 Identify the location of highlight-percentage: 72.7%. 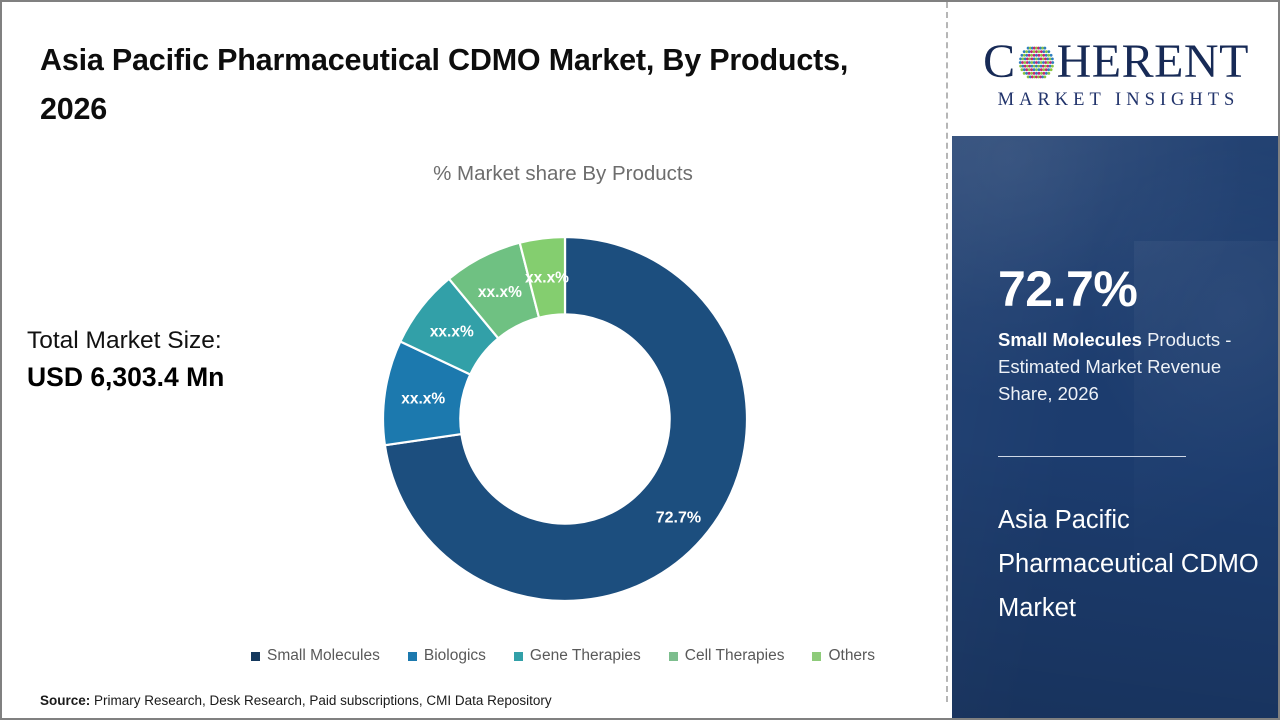
(1068, 289).